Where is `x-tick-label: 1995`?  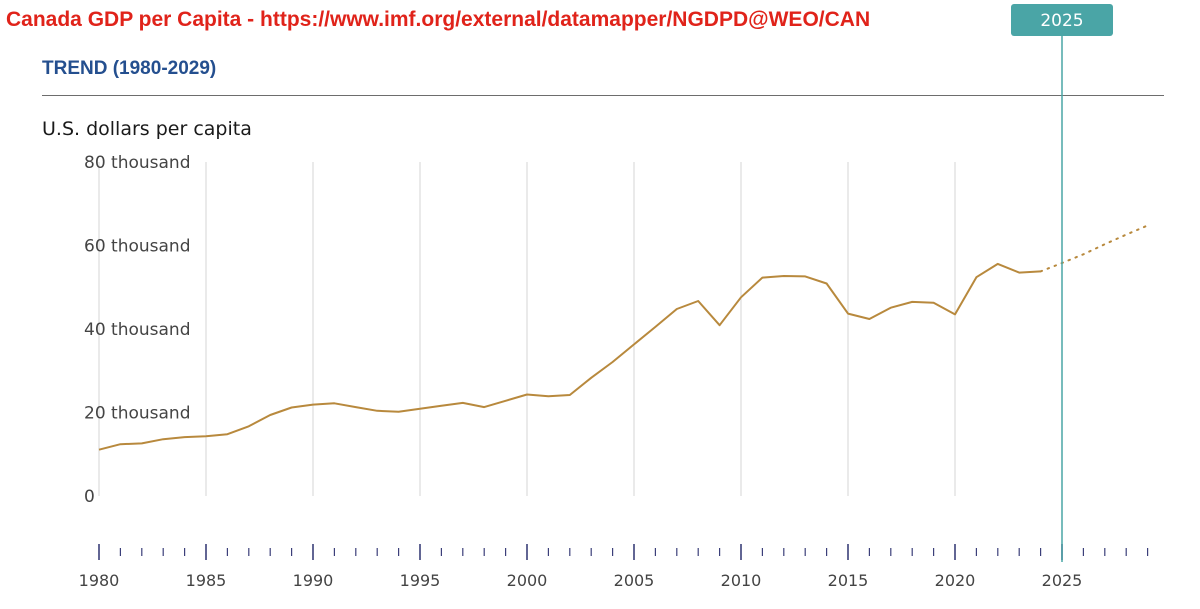
x-tick-label: 1995 is located at coordinates (420, 580).